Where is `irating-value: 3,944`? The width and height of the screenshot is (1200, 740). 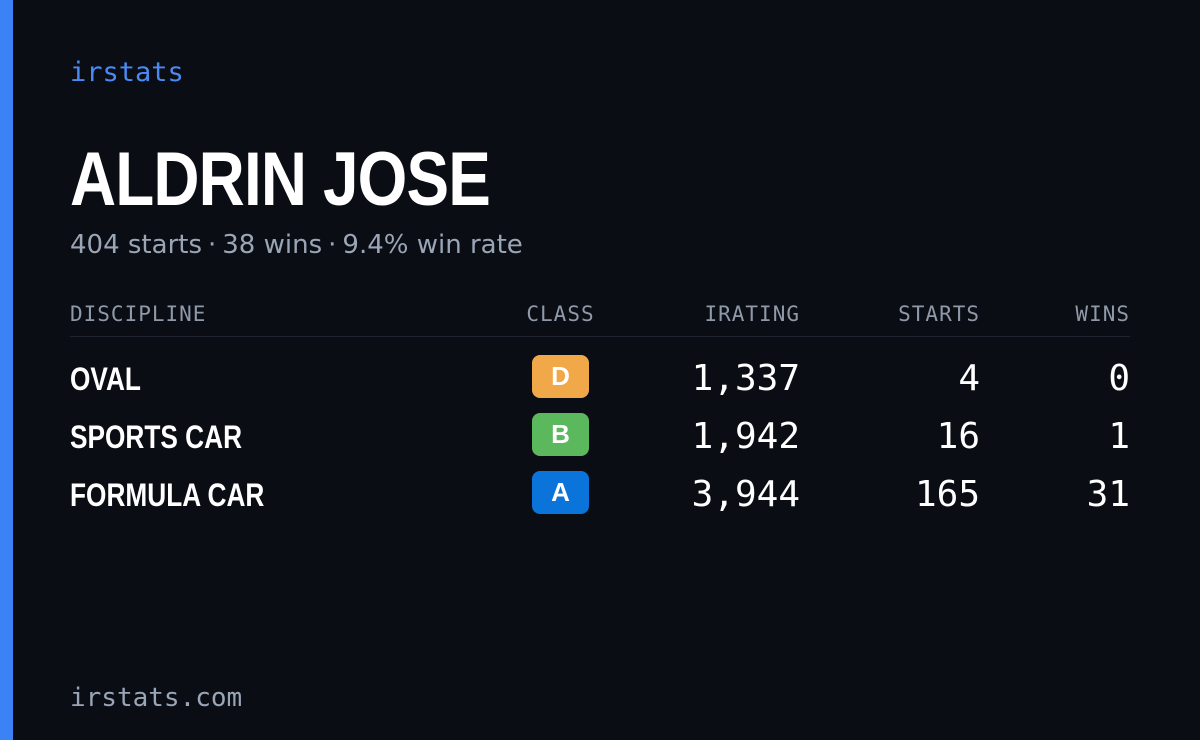 irating-value: 3,944 is located at coordinates (745, 494).